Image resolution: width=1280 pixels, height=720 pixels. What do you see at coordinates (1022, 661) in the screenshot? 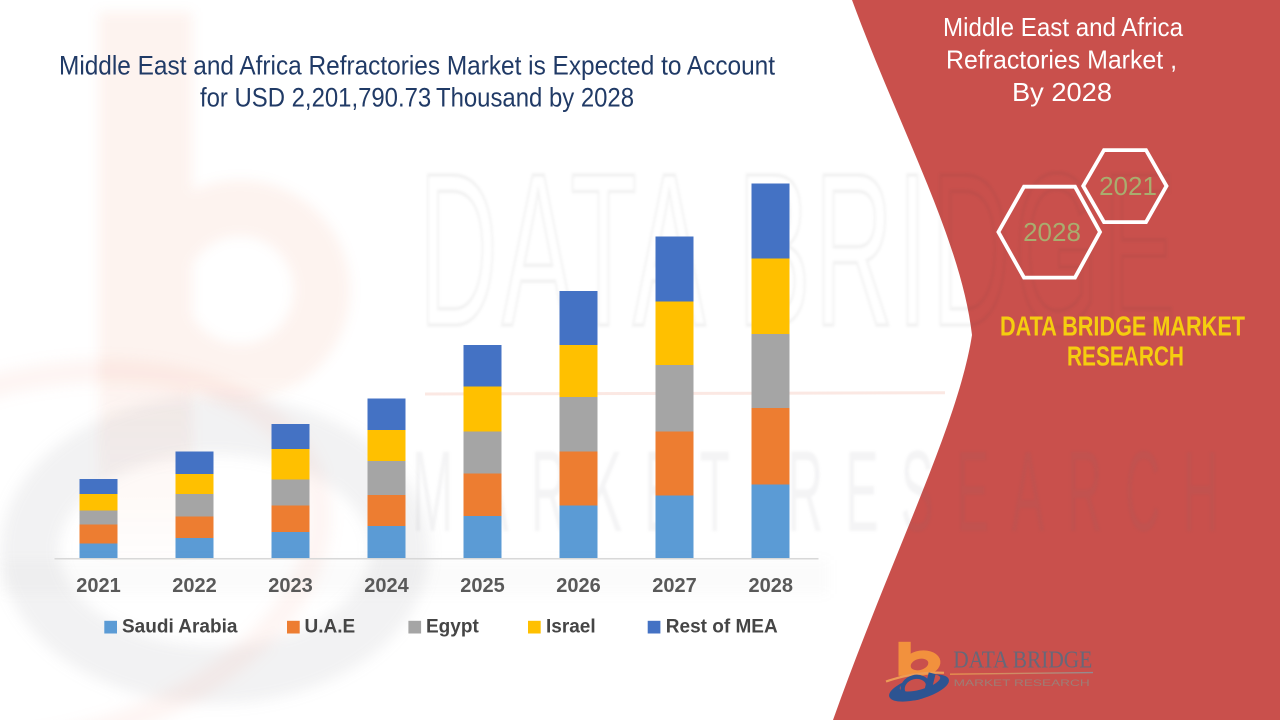
I see `svg-text: DATA BRIDGE` at bounding box center [1022, 661].